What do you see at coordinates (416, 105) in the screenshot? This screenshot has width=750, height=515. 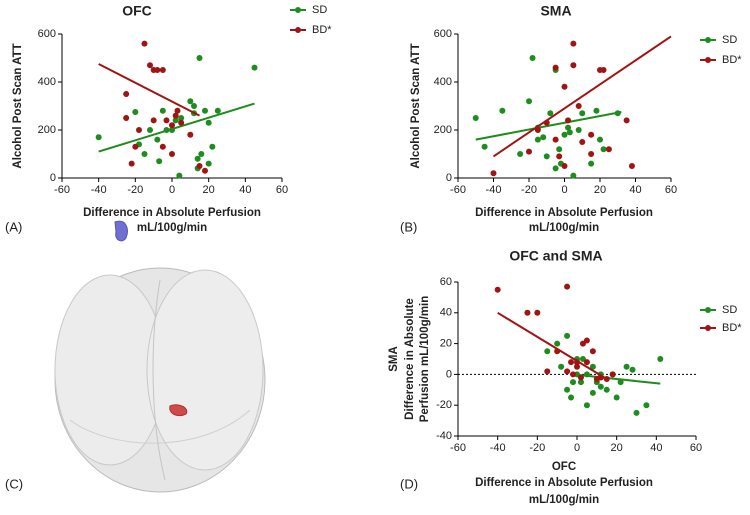 I see `y-axis-label: Alcohol Post Scan ATT` at bounding box center [416, 105].